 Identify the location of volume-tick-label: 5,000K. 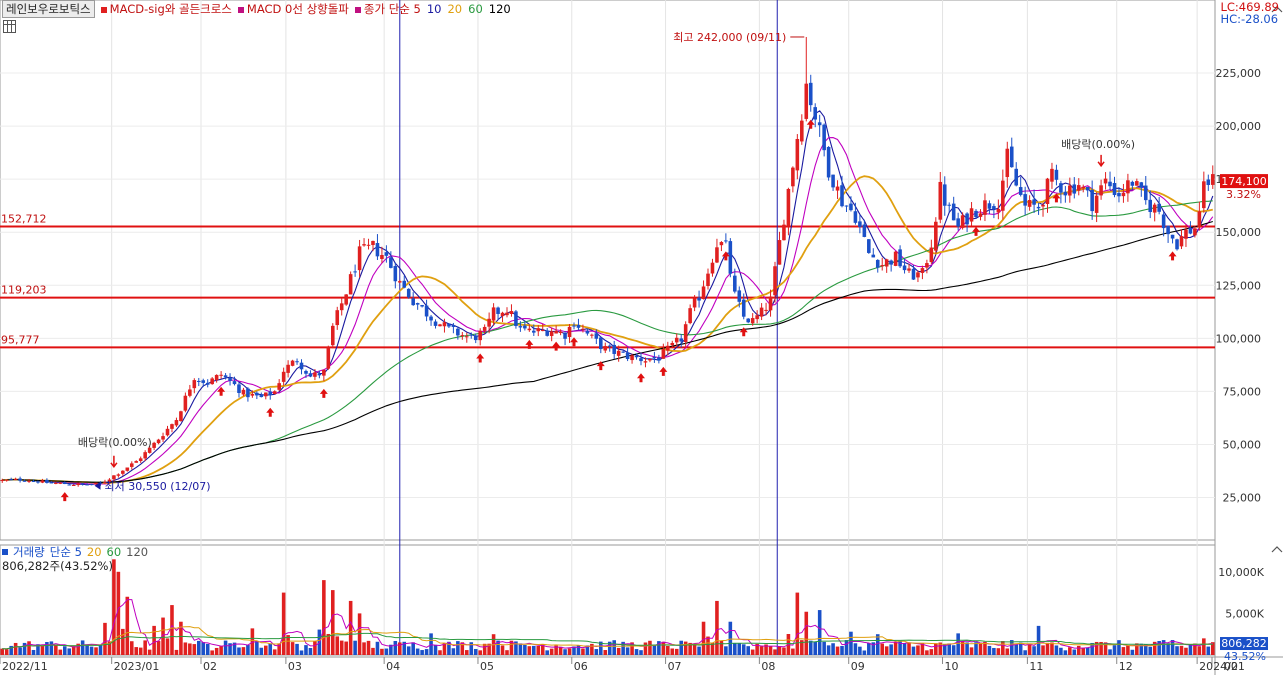
(1244, 613).